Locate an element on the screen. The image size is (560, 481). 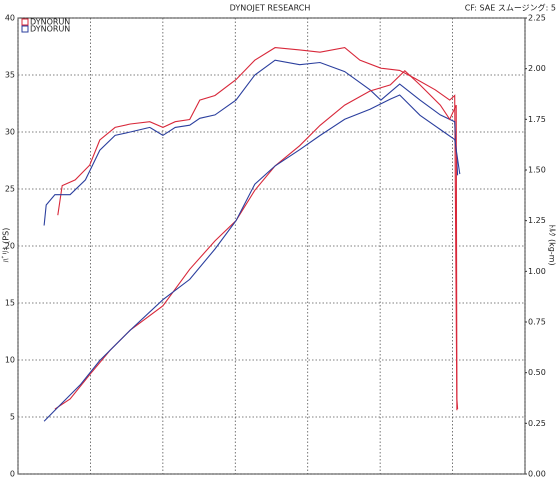
y-tick-label: 40 is located at coordinates (10, 18).